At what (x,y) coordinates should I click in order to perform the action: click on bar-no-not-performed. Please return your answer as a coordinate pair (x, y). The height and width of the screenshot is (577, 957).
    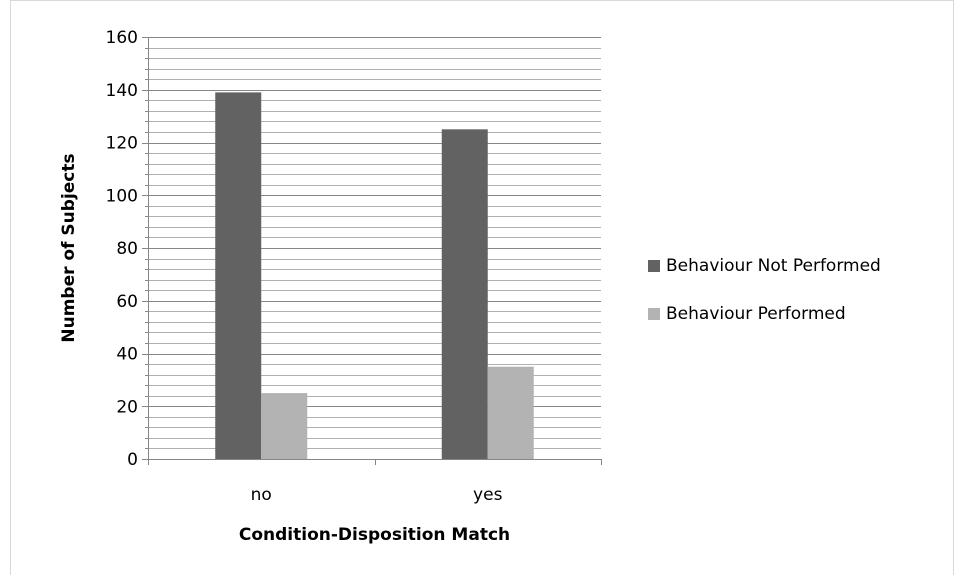
    Looking at the image, I should click on (238, 275).